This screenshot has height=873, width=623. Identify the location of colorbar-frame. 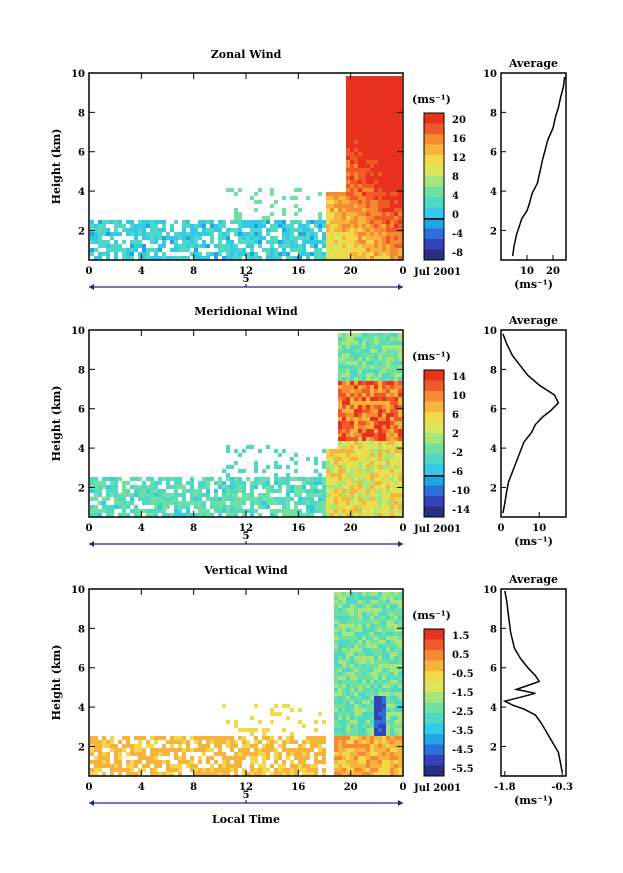
(434, 702).